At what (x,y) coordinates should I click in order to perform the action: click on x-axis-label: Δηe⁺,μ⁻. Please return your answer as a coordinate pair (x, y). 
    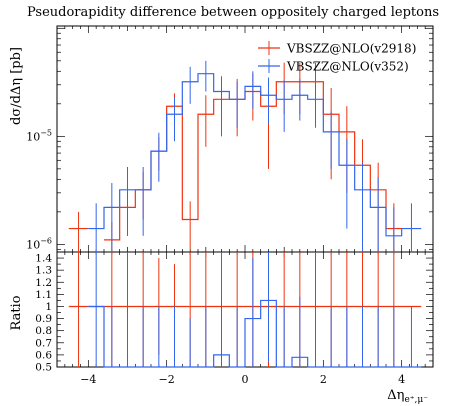
    Looking at the image, I should click on (407, 396).